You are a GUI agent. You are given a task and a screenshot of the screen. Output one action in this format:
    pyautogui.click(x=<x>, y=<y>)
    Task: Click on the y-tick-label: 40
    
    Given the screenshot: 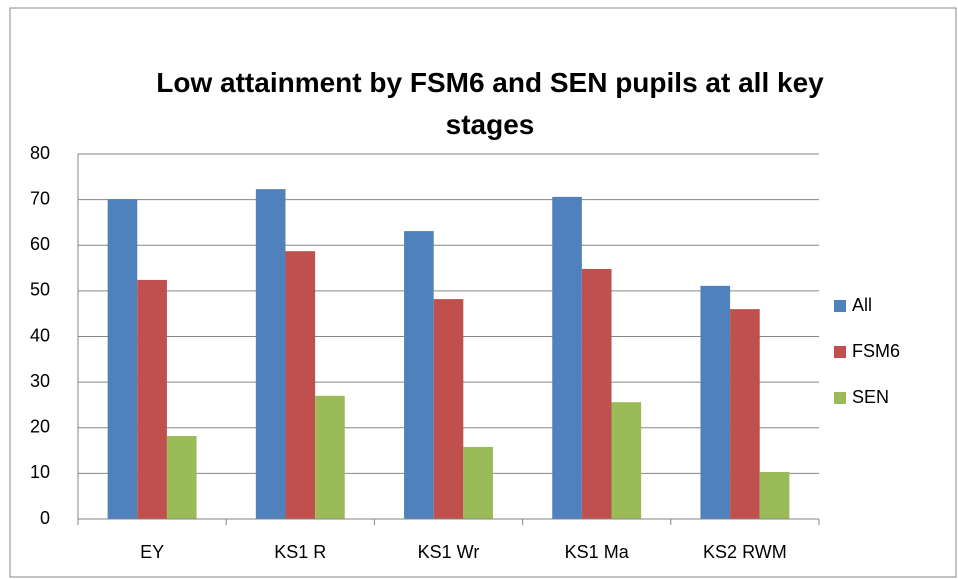 What is the action you would take?
    pyautogui.click(x=40, y=335)
    